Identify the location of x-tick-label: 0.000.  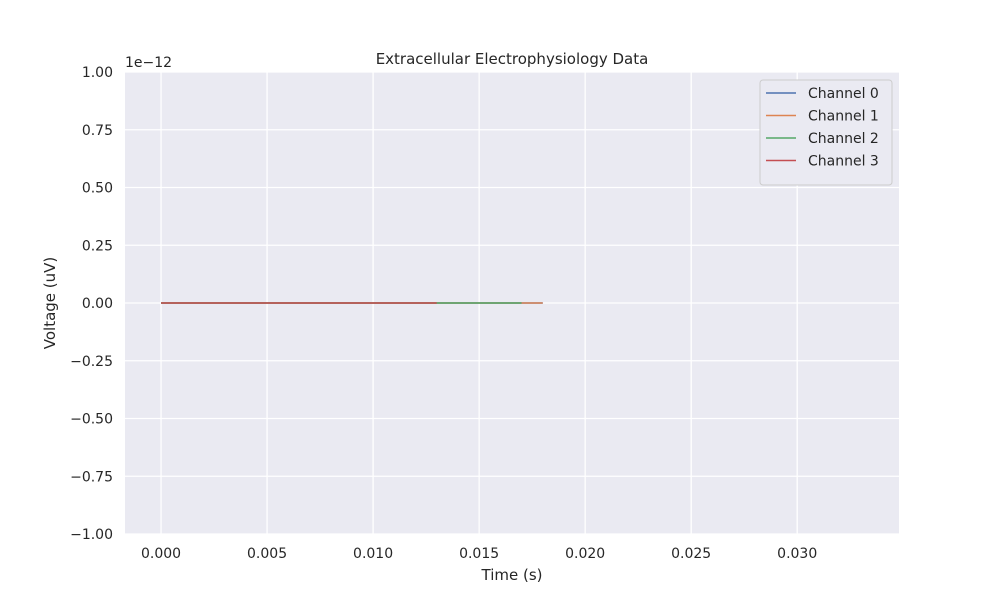
(161, 554).